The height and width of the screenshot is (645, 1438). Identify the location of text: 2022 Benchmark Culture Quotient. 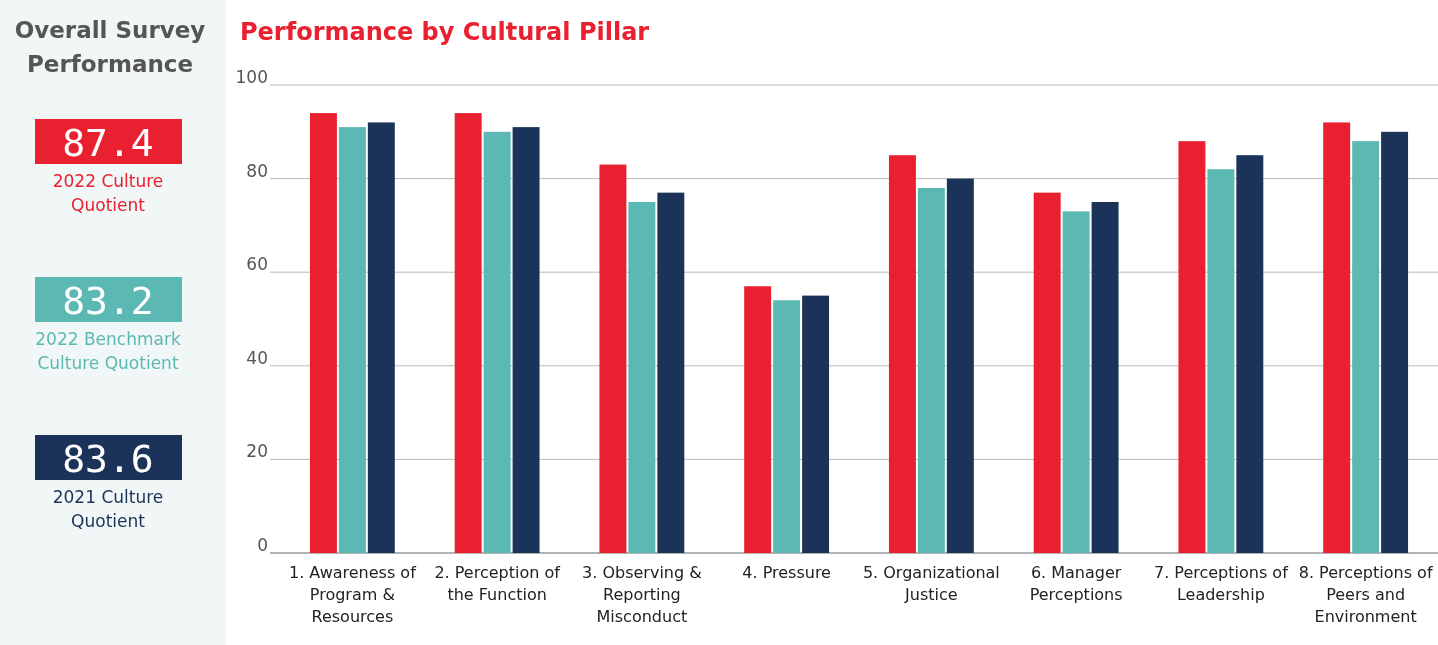
(108, 351).